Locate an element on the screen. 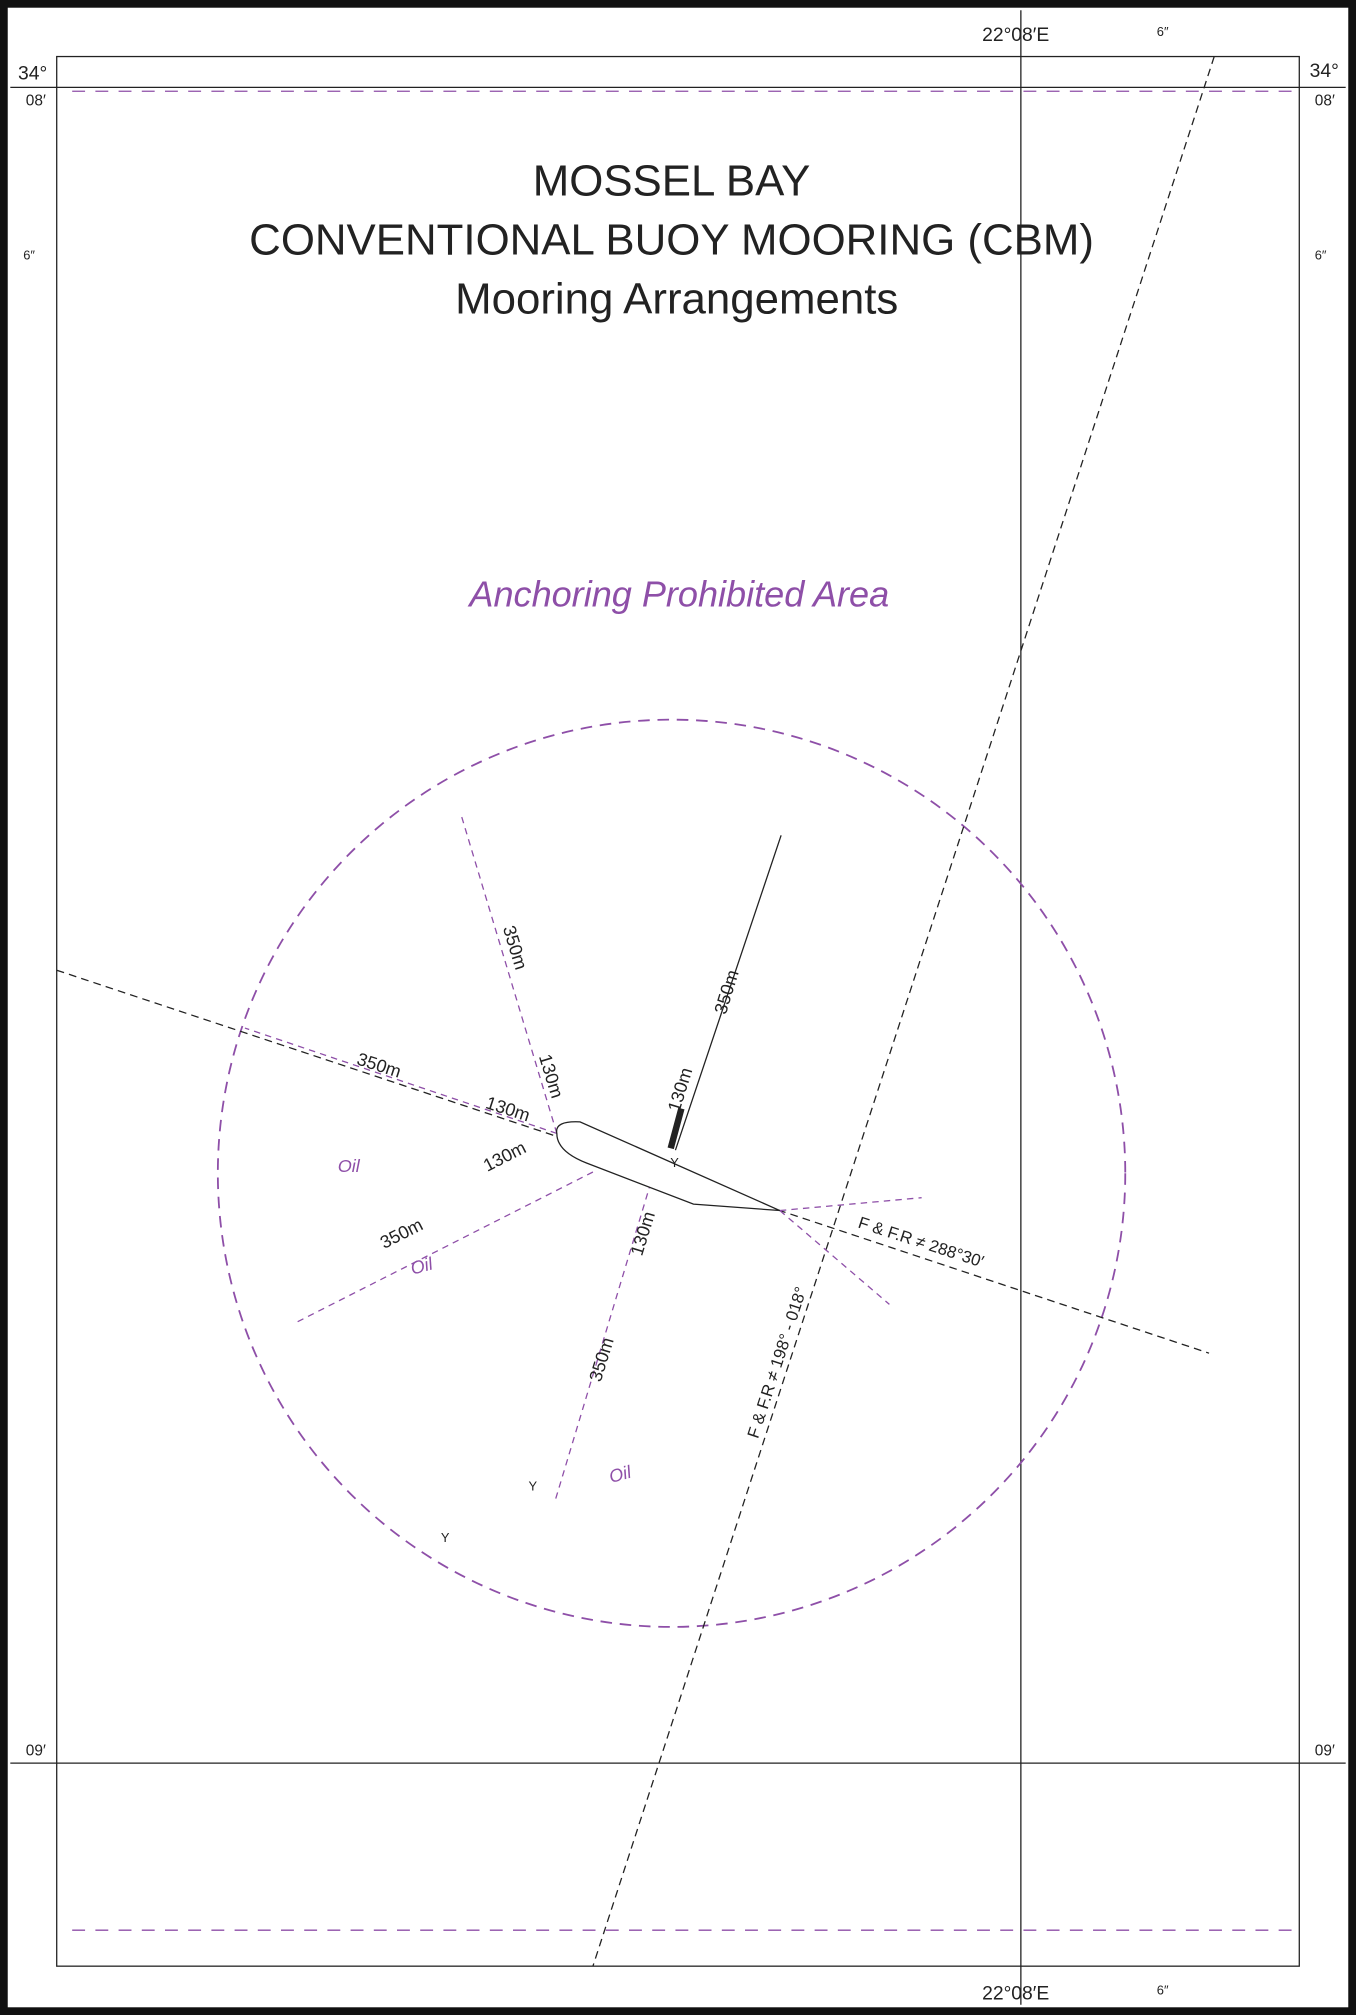 The image size is (1356, 2015). title-1: MOSSEL BAY is located at coordinates (672, 180).